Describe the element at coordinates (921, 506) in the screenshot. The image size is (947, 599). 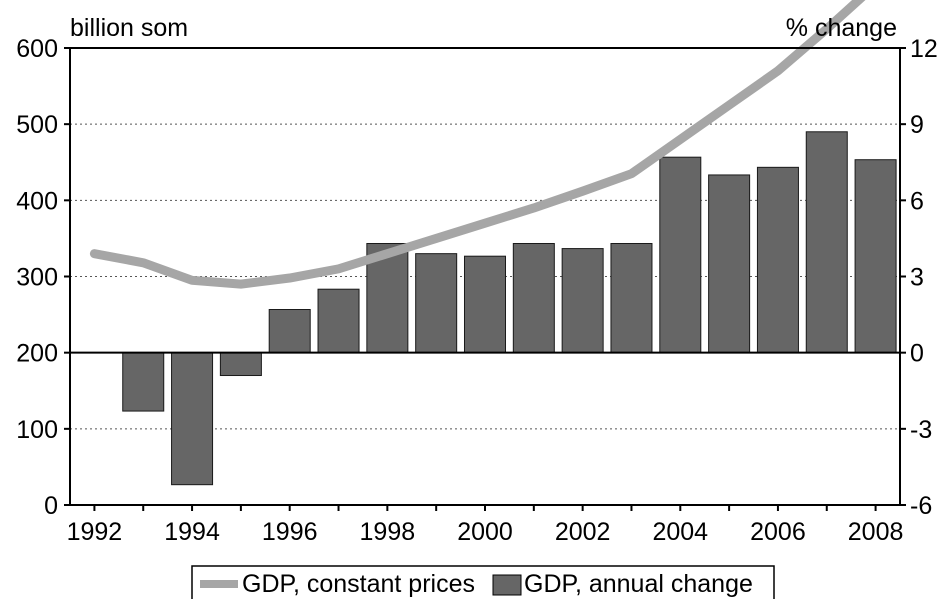
I see `right-tick-label: -6` at that location.